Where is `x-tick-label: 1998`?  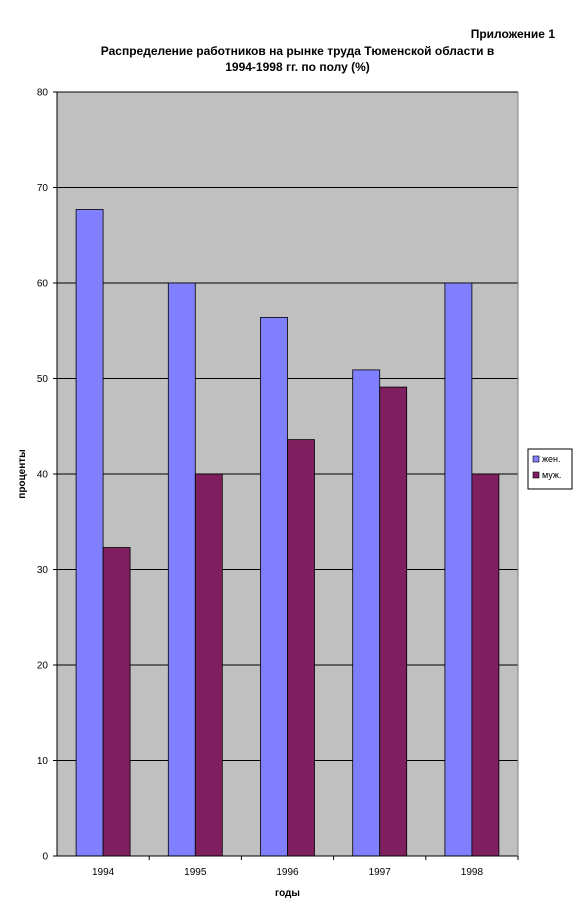
x-tick-label: 1998 is located at coordinates (472, 872).